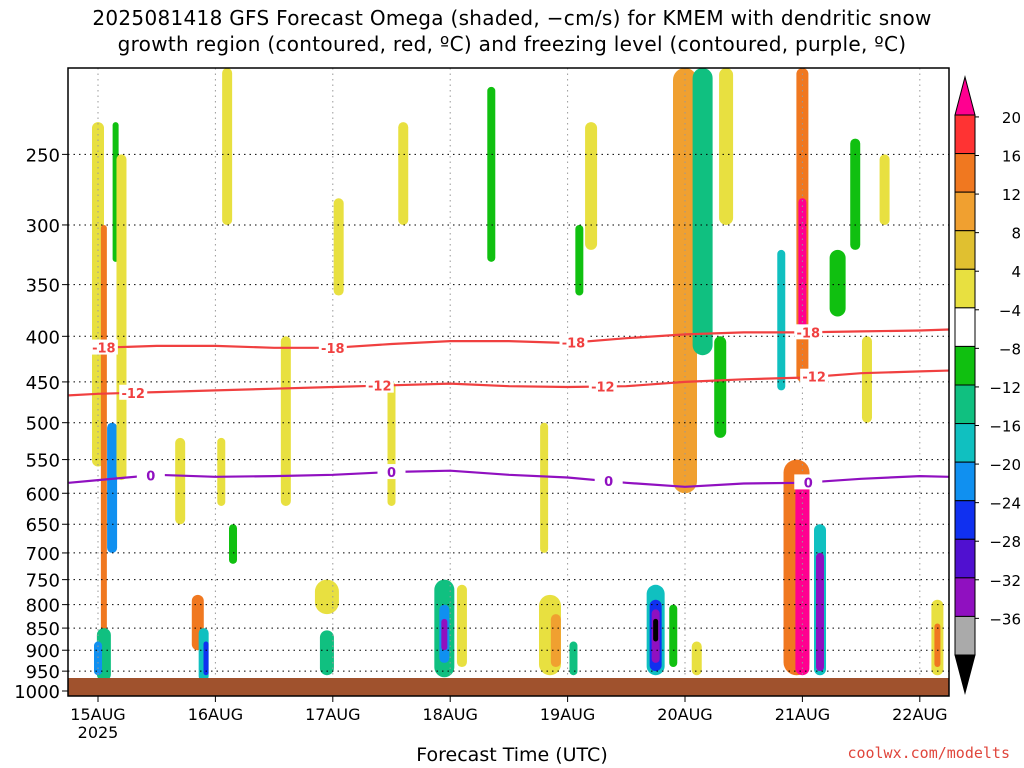 Image resolution: width=1024 pixels, height=768 pixels. What do you see at coordinates (43, 337) in the screenshot?
I see `y-tick-label-400: 400` at bounding box center [43, 337].